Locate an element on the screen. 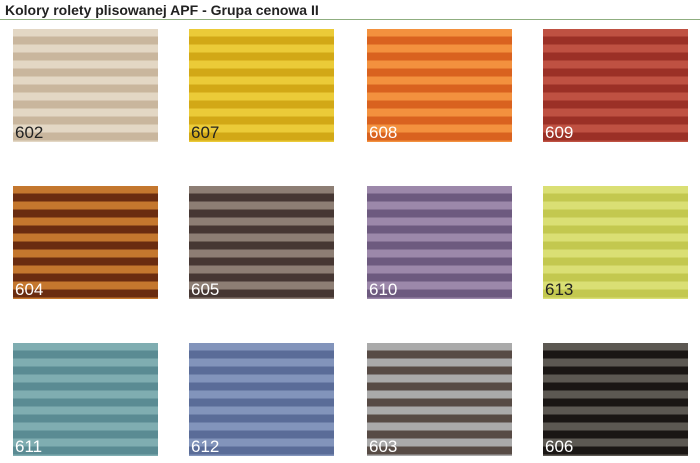  color-swatch-606: 606 is located at coordinates (615, 399).